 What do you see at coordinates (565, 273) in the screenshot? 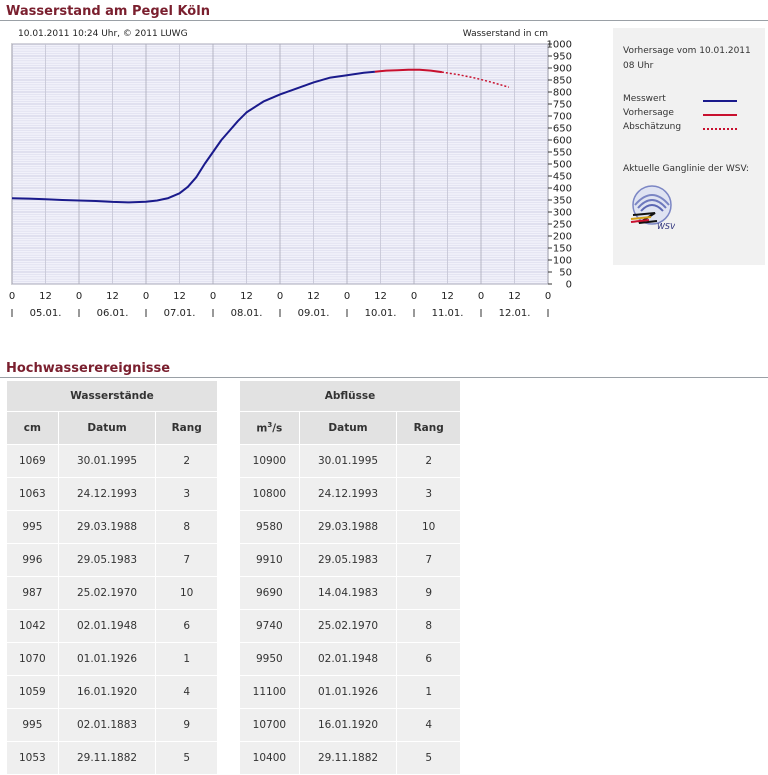
I see `y-tick-label: 50` at bounding box center [565, 273].